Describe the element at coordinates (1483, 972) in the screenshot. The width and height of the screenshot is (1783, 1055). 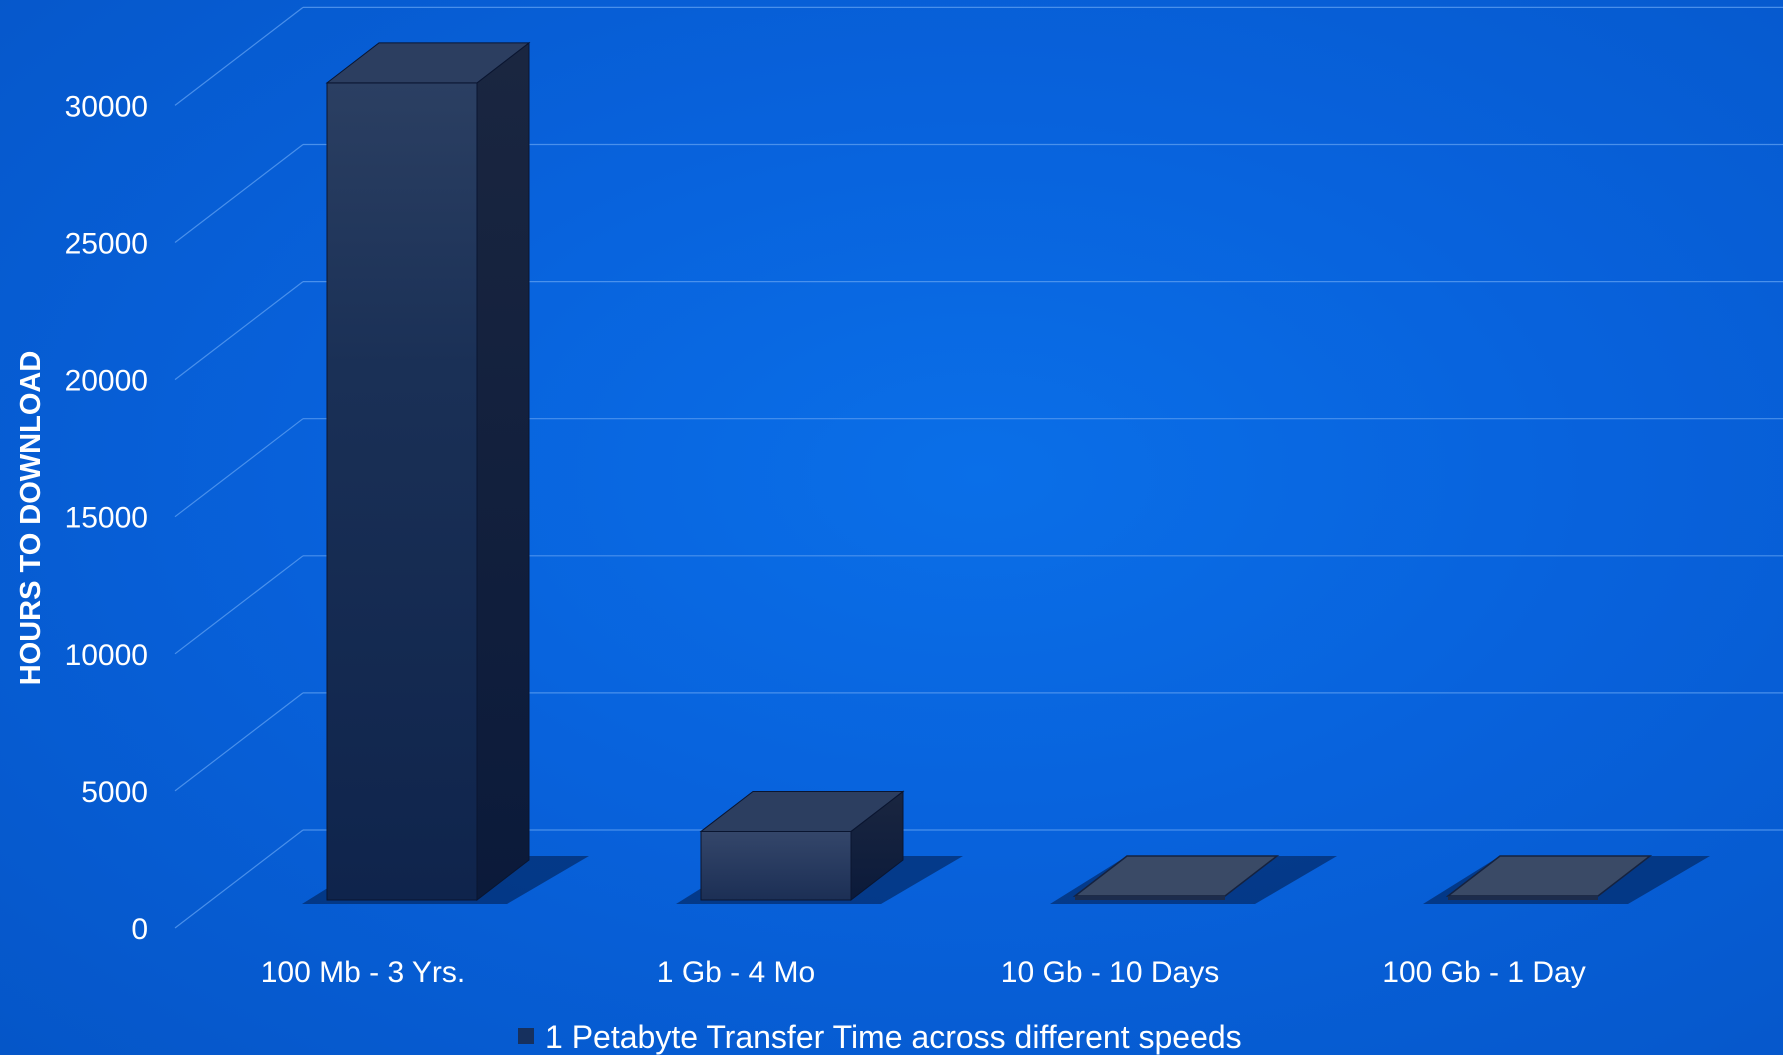
I see `x-tick-label: 100 Gb - 1 Day` at that location.